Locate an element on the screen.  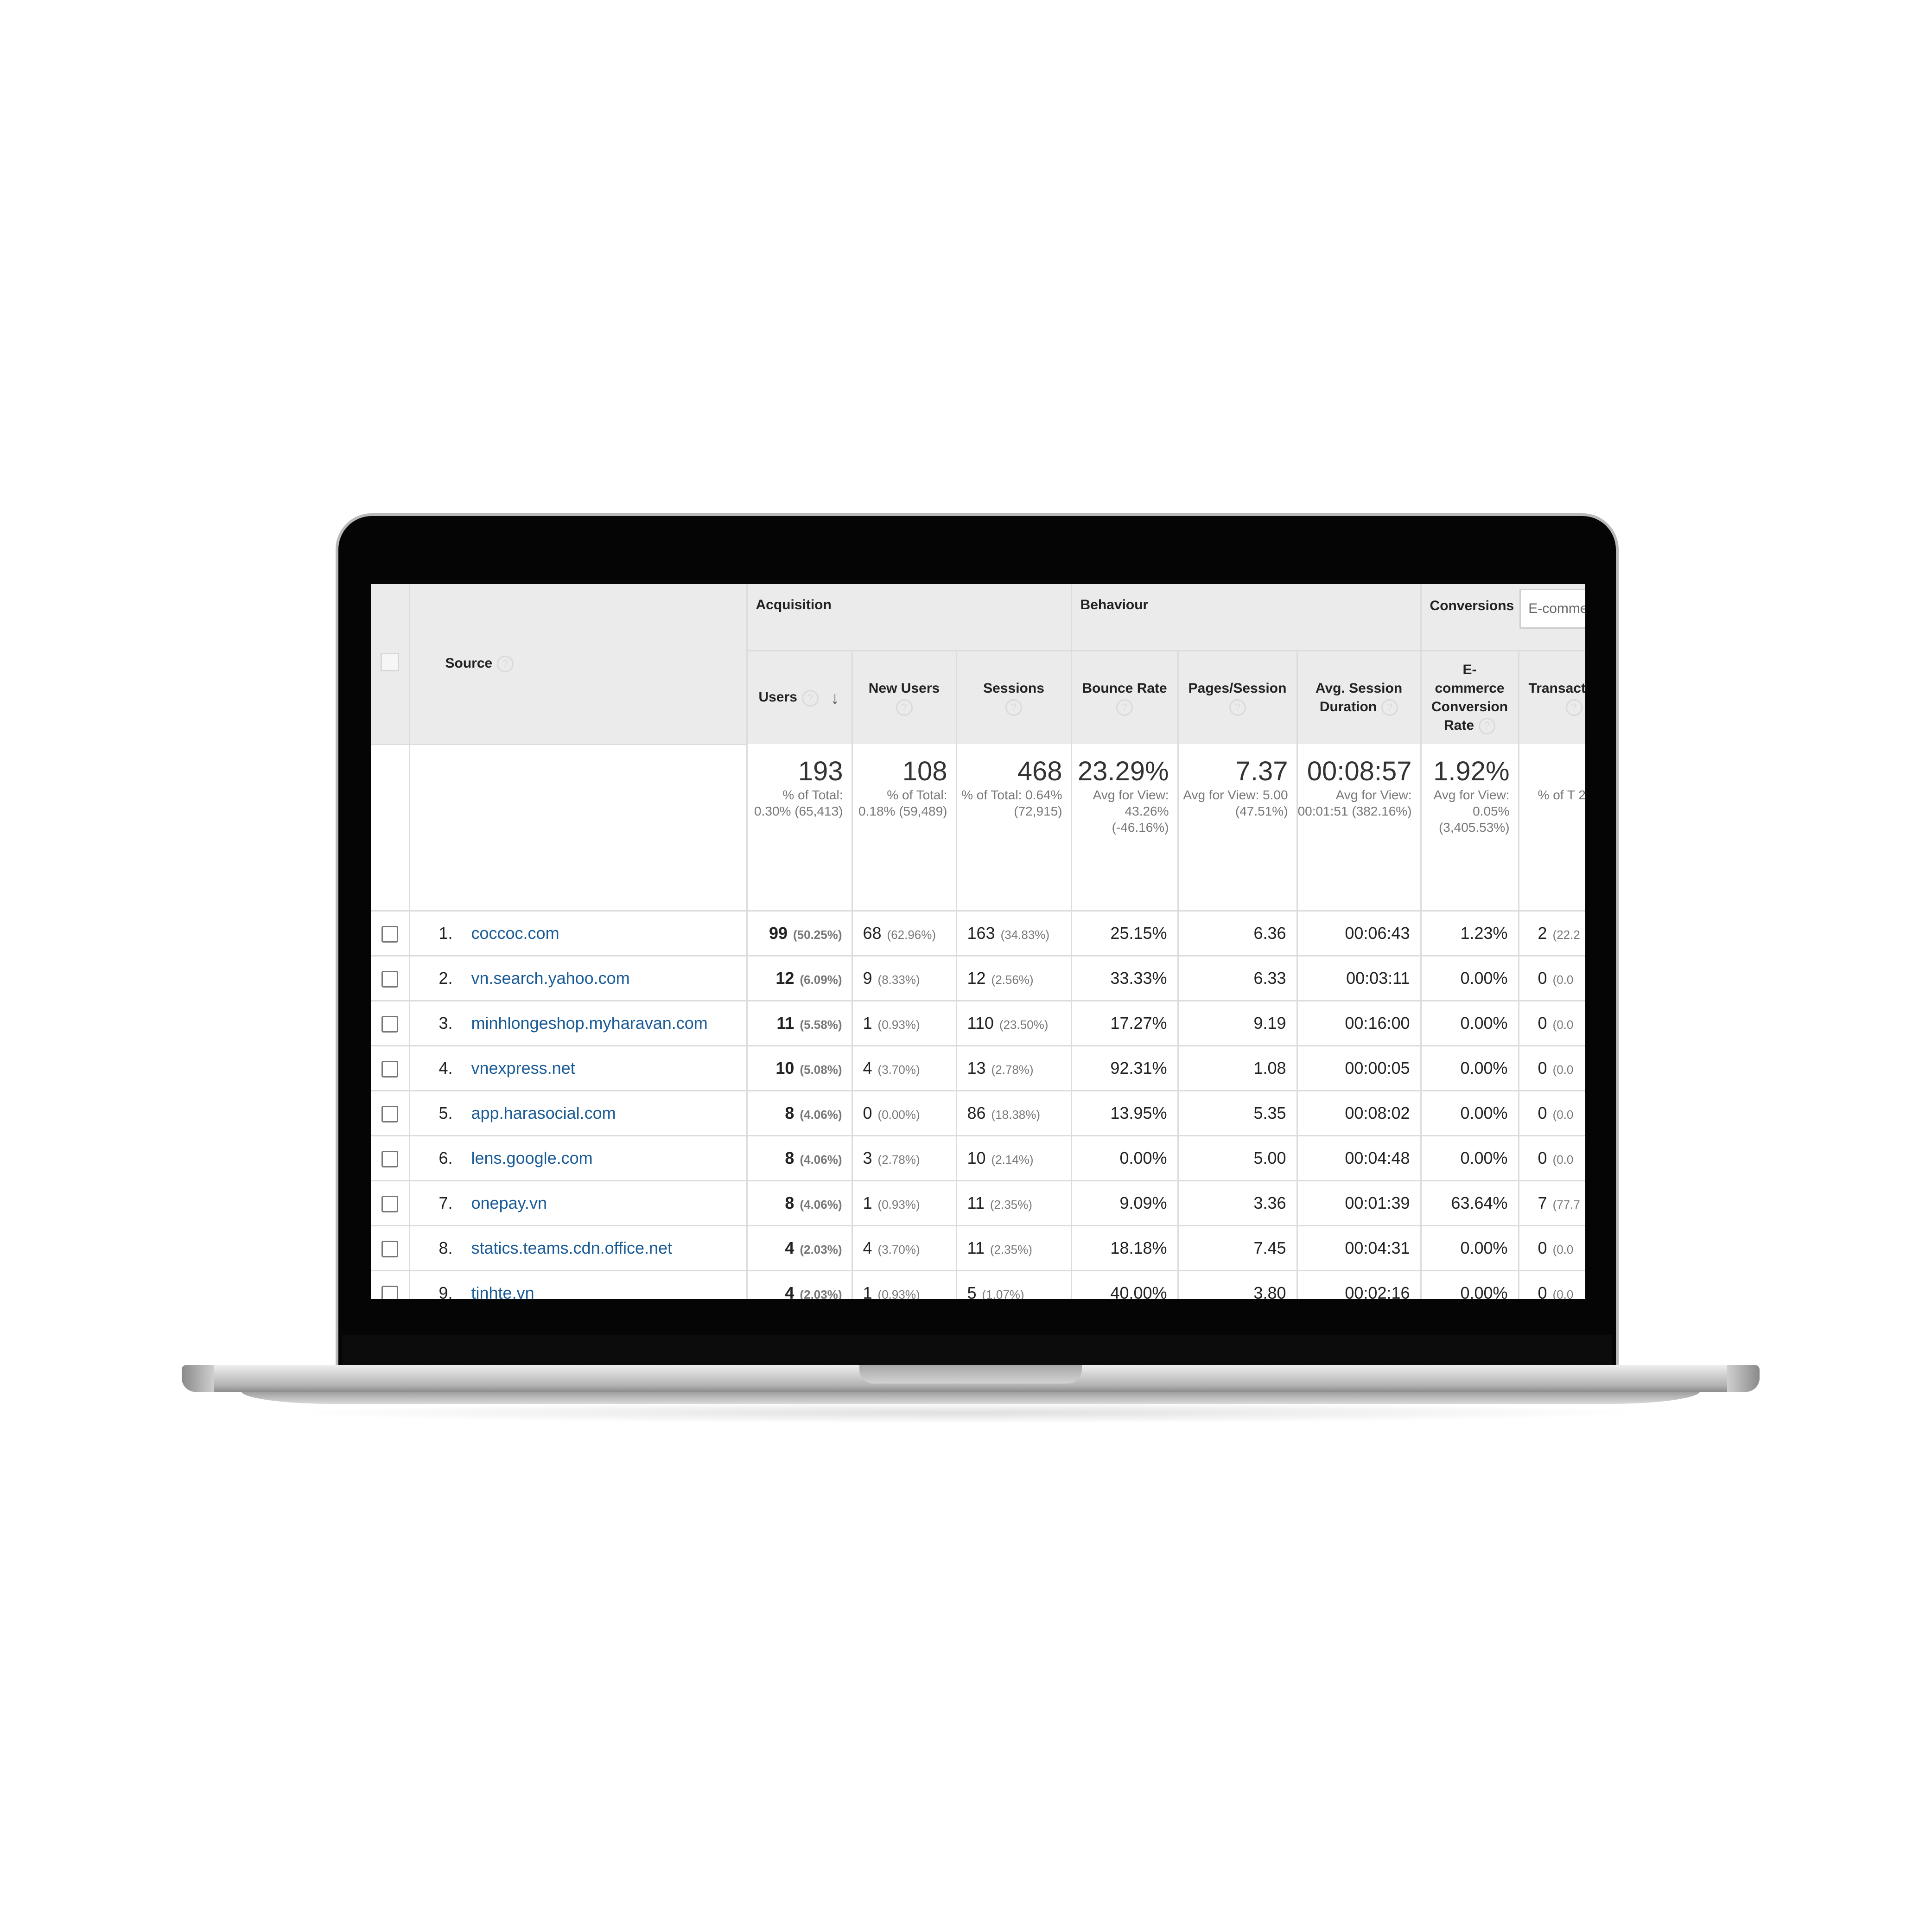
new-users-cell: 4 (3.70%) is located at coordinates (904, 1069).